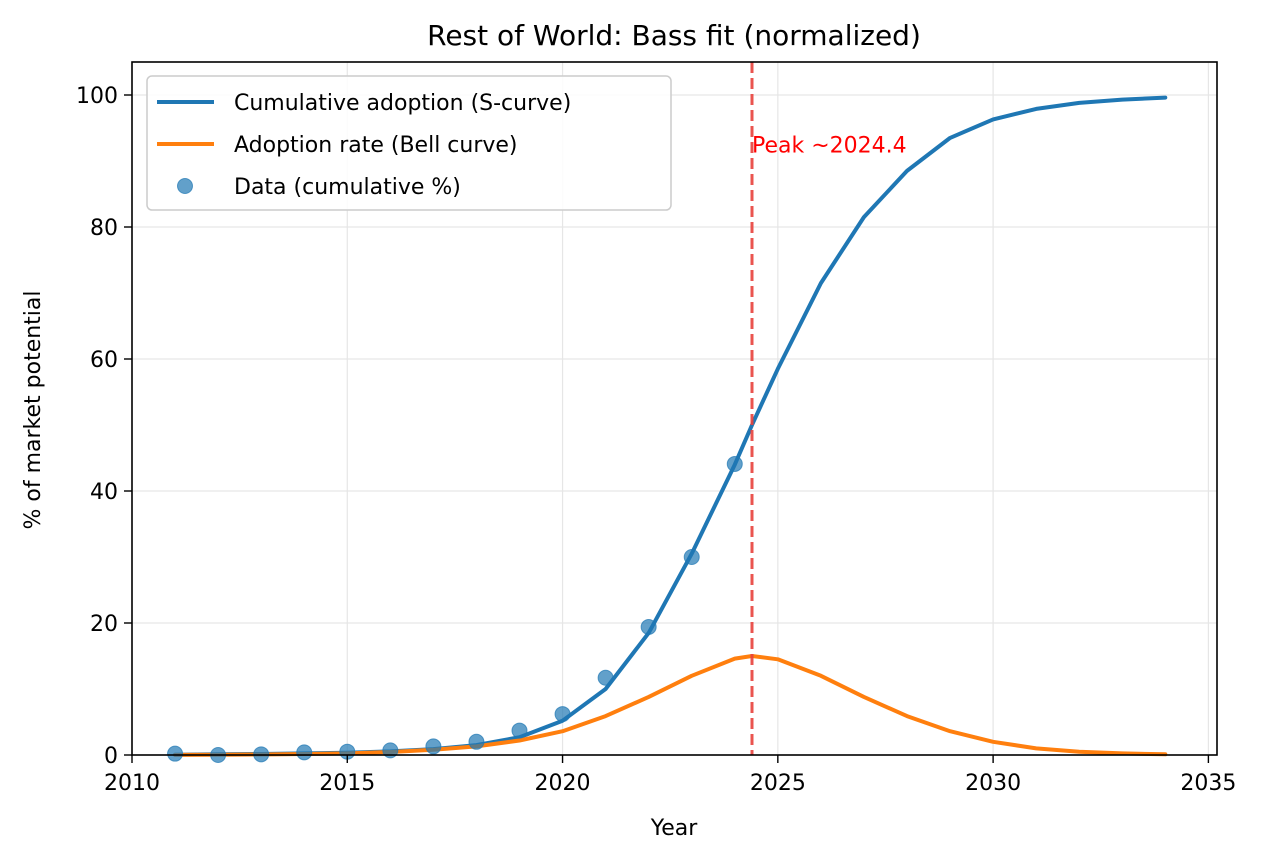  What do you see at coordinates (185, 186) in the screenshot?
I see `legend-swatch-marker` at bounding box center [185, 186].